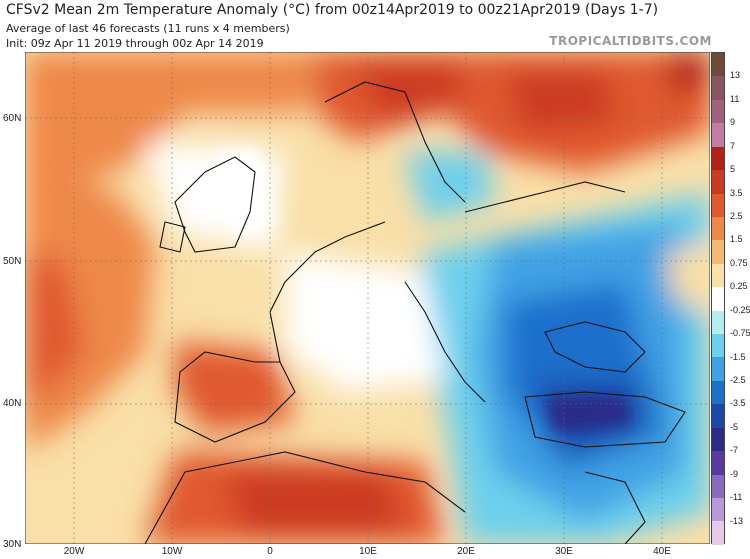 The height and width of the screenshot is (559, 750). Describe the element at coordinates (737, 520) in the screenshot. I see `colorbar-tick-label: -13` at that location.